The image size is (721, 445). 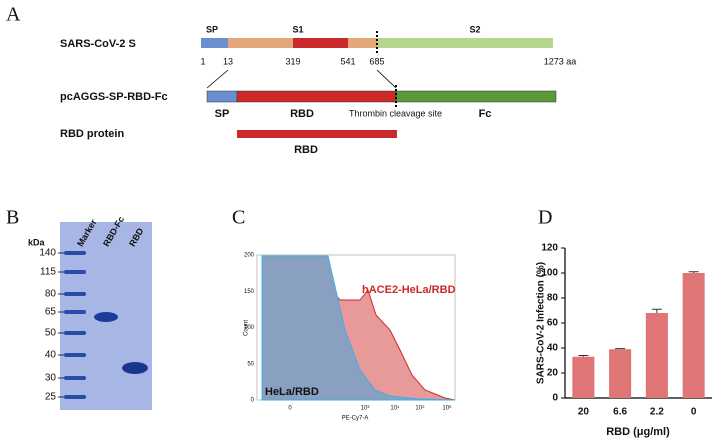 What do you see at coordinates (474, 29) in the screenshot?
I see `domain-label: S2` at bounding box center [474, 29].